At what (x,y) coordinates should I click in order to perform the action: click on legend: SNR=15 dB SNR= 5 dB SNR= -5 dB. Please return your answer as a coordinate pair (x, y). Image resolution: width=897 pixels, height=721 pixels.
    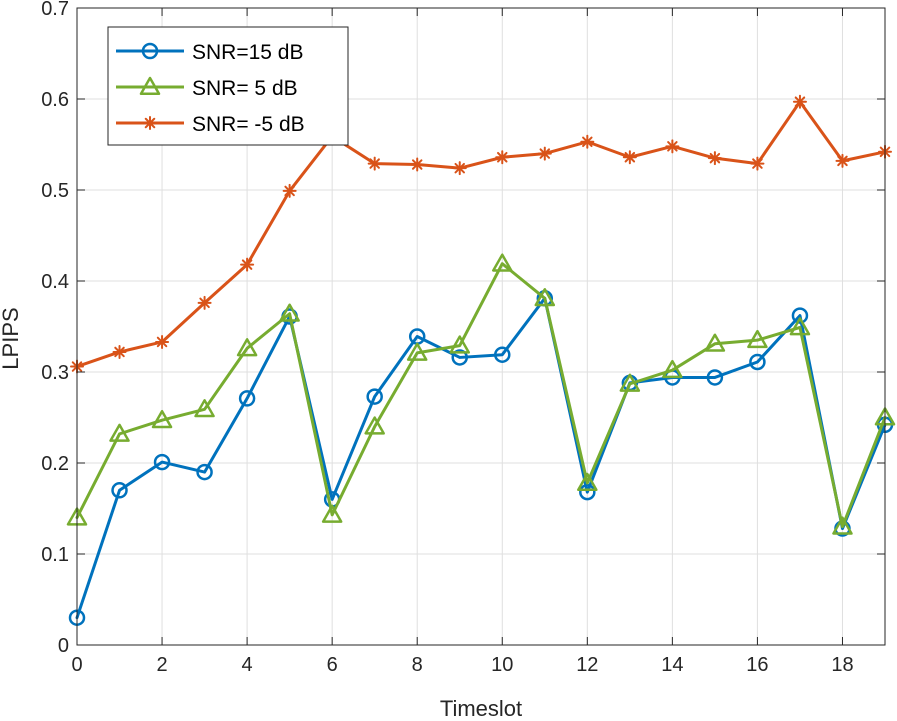
    Looking at the image, I should click on (228, 86).